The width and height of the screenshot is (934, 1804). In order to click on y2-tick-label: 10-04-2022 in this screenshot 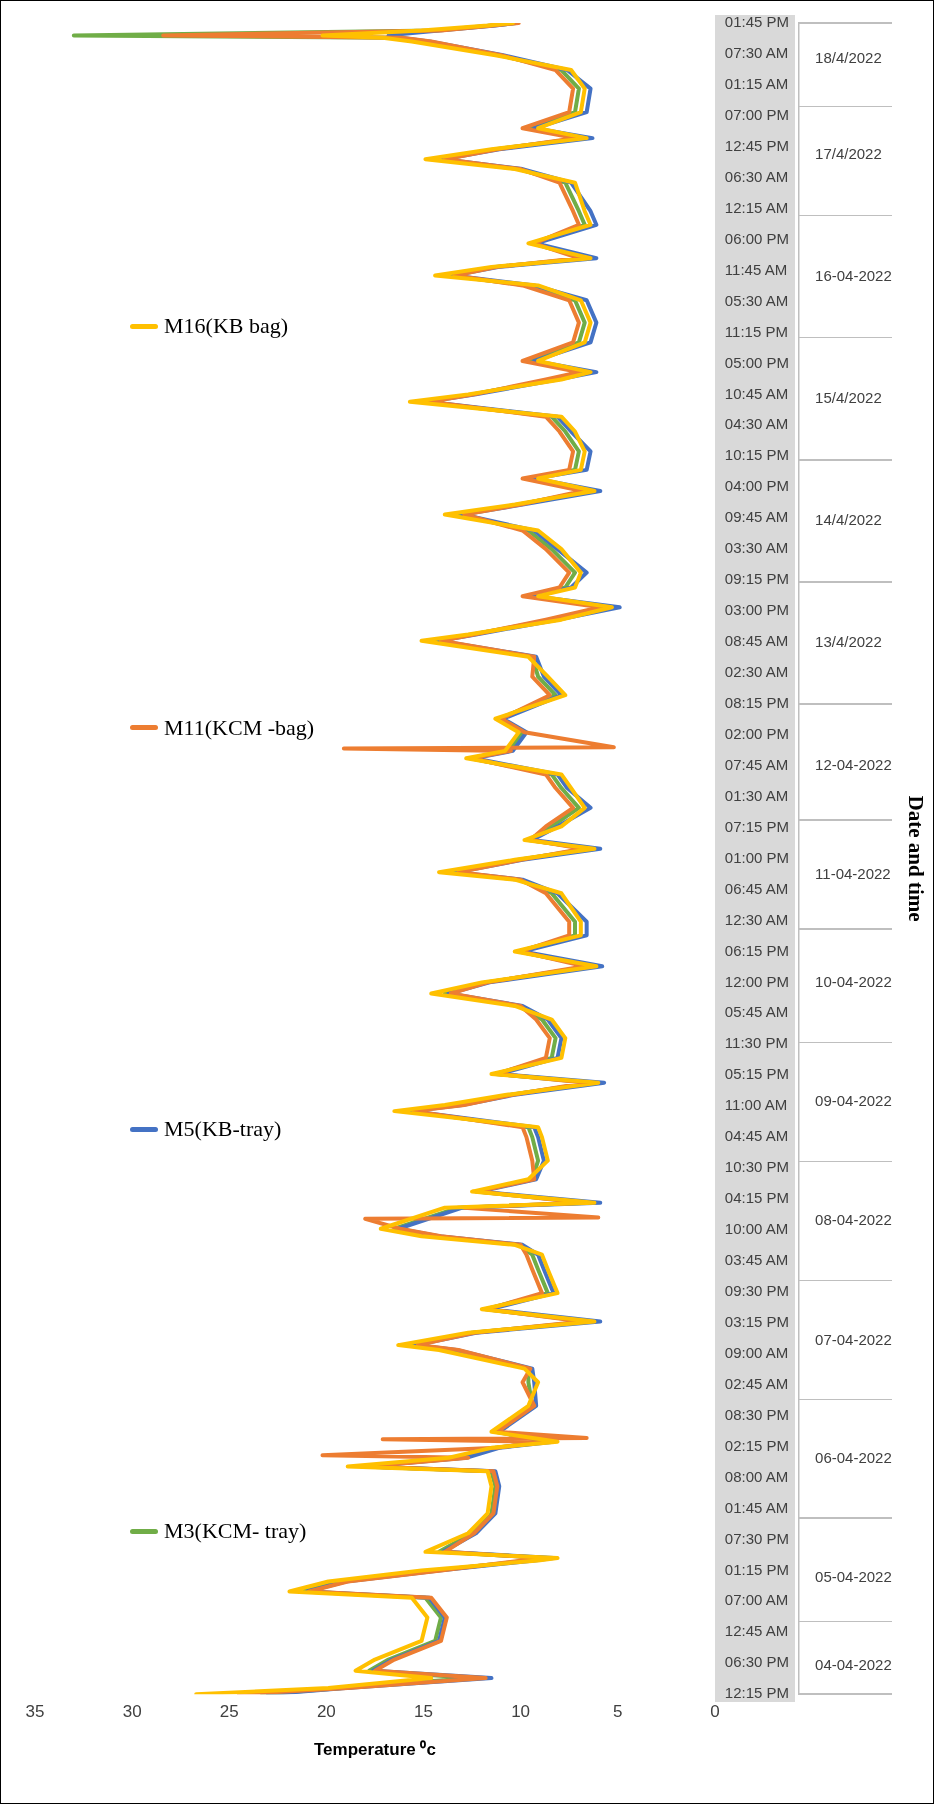, I will do `click(853, 982)`.